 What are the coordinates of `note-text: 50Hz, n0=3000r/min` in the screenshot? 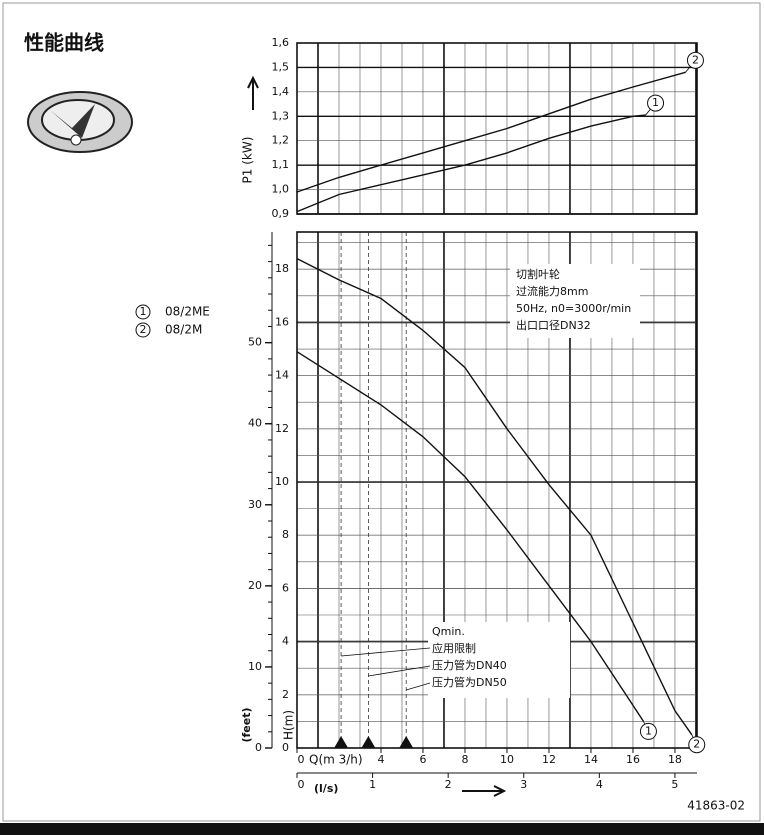 It's located at (573, 308).